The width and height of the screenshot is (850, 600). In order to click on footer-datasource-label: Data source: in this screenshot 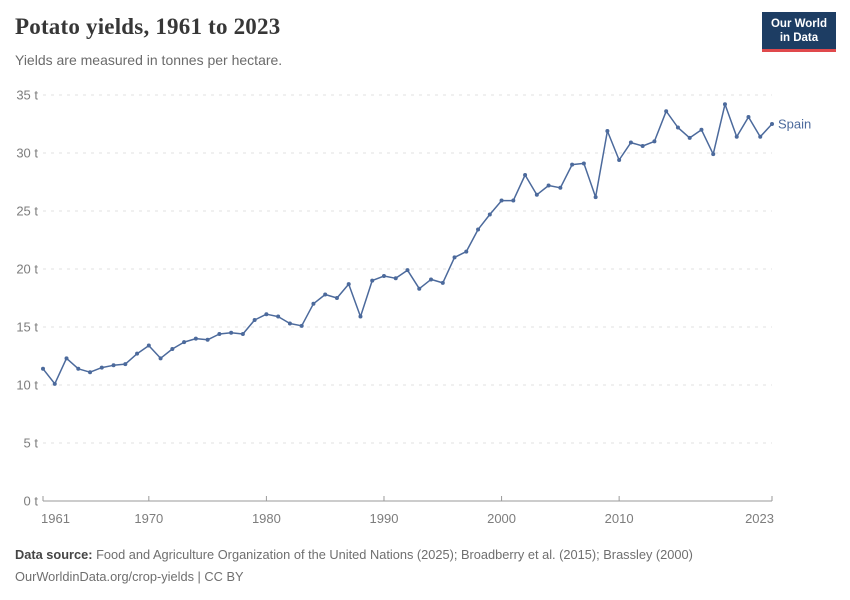, I will do `click(54, 554)`.